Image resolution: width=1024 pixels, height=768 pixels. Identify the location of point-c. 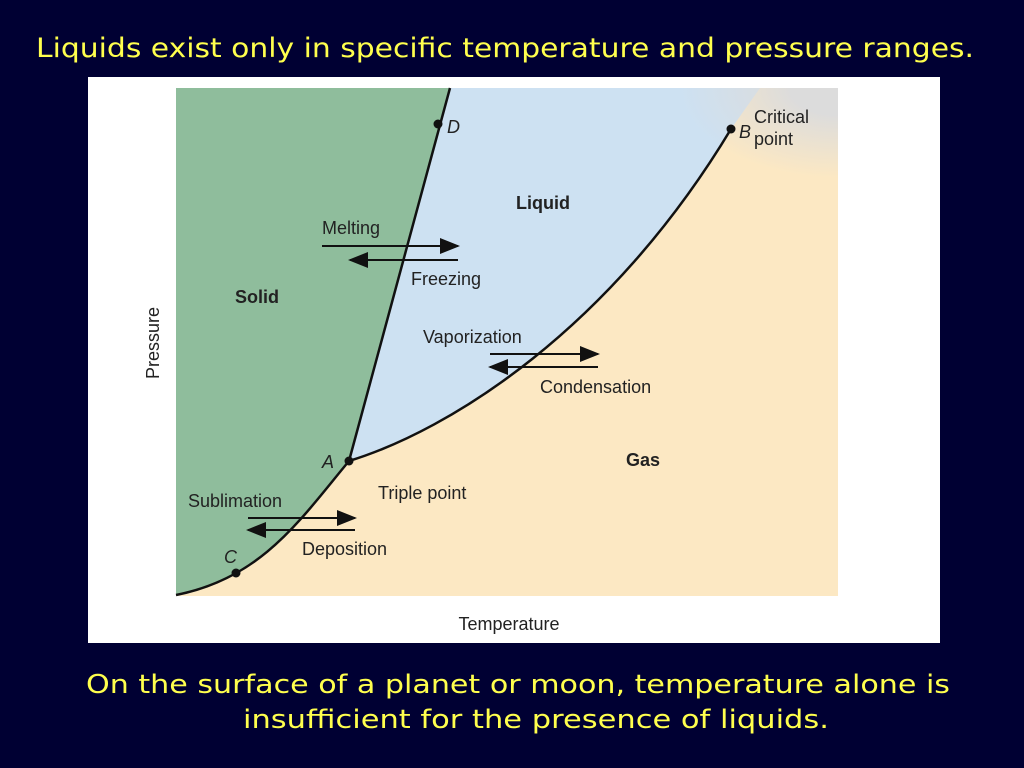
(236, 573).